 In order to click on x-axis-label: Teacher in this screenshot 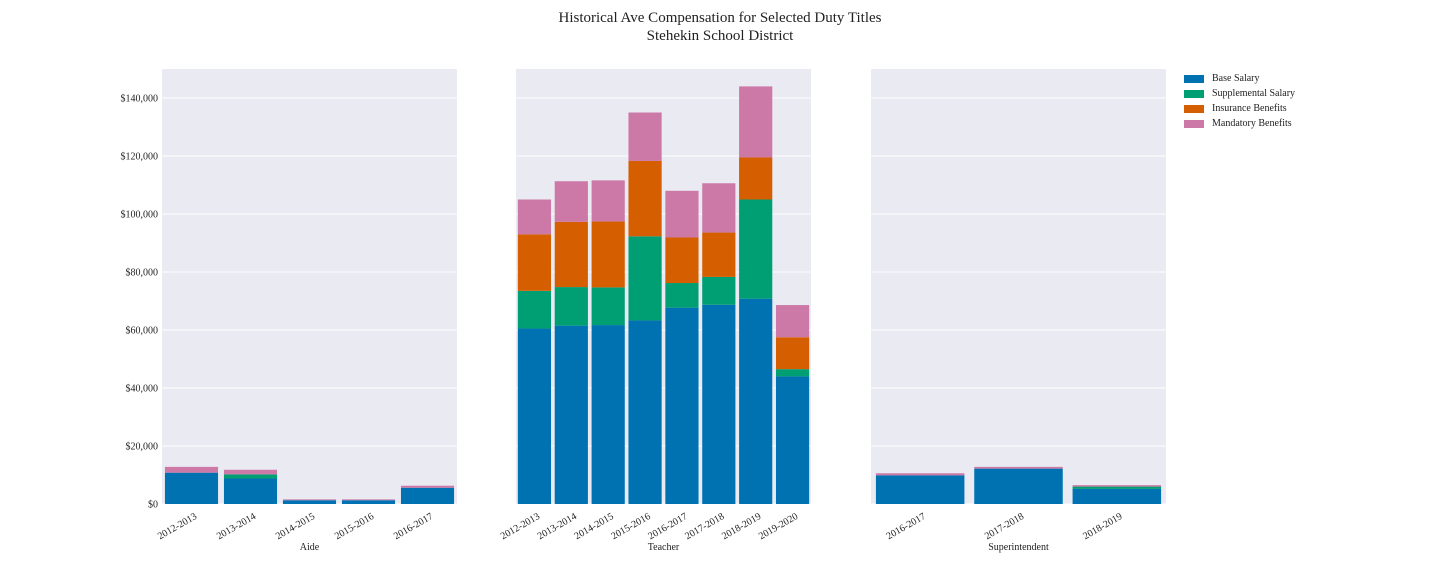, I will do `click(664, 547)`.